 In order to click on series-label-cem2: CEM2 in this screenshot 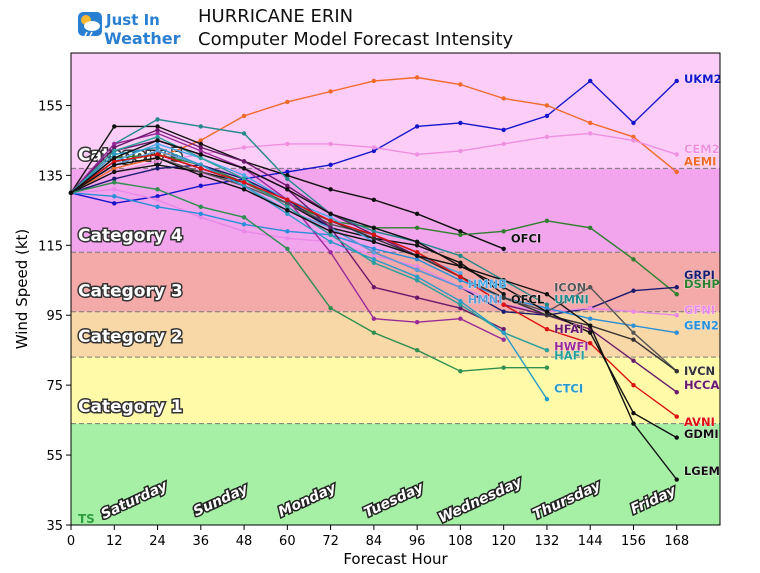, I will do `click(702, 149)`.